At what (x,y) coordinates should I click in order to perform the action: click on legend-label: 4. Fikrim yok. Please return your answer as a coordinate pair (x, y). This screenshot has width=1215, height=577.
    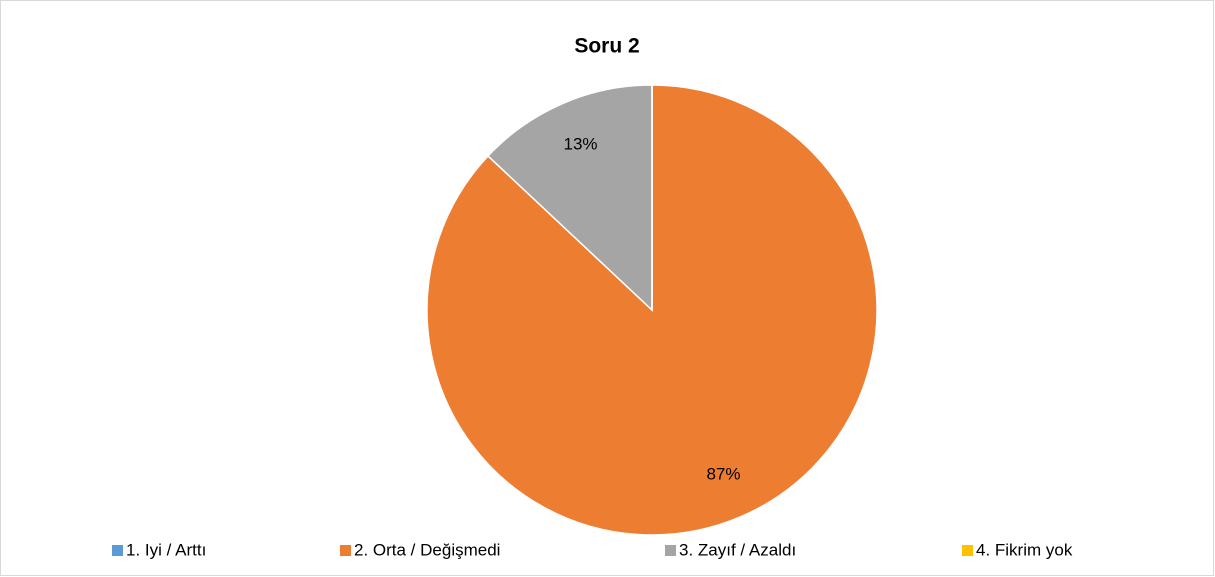
    Looking at the image, I should click on (1024, 549).